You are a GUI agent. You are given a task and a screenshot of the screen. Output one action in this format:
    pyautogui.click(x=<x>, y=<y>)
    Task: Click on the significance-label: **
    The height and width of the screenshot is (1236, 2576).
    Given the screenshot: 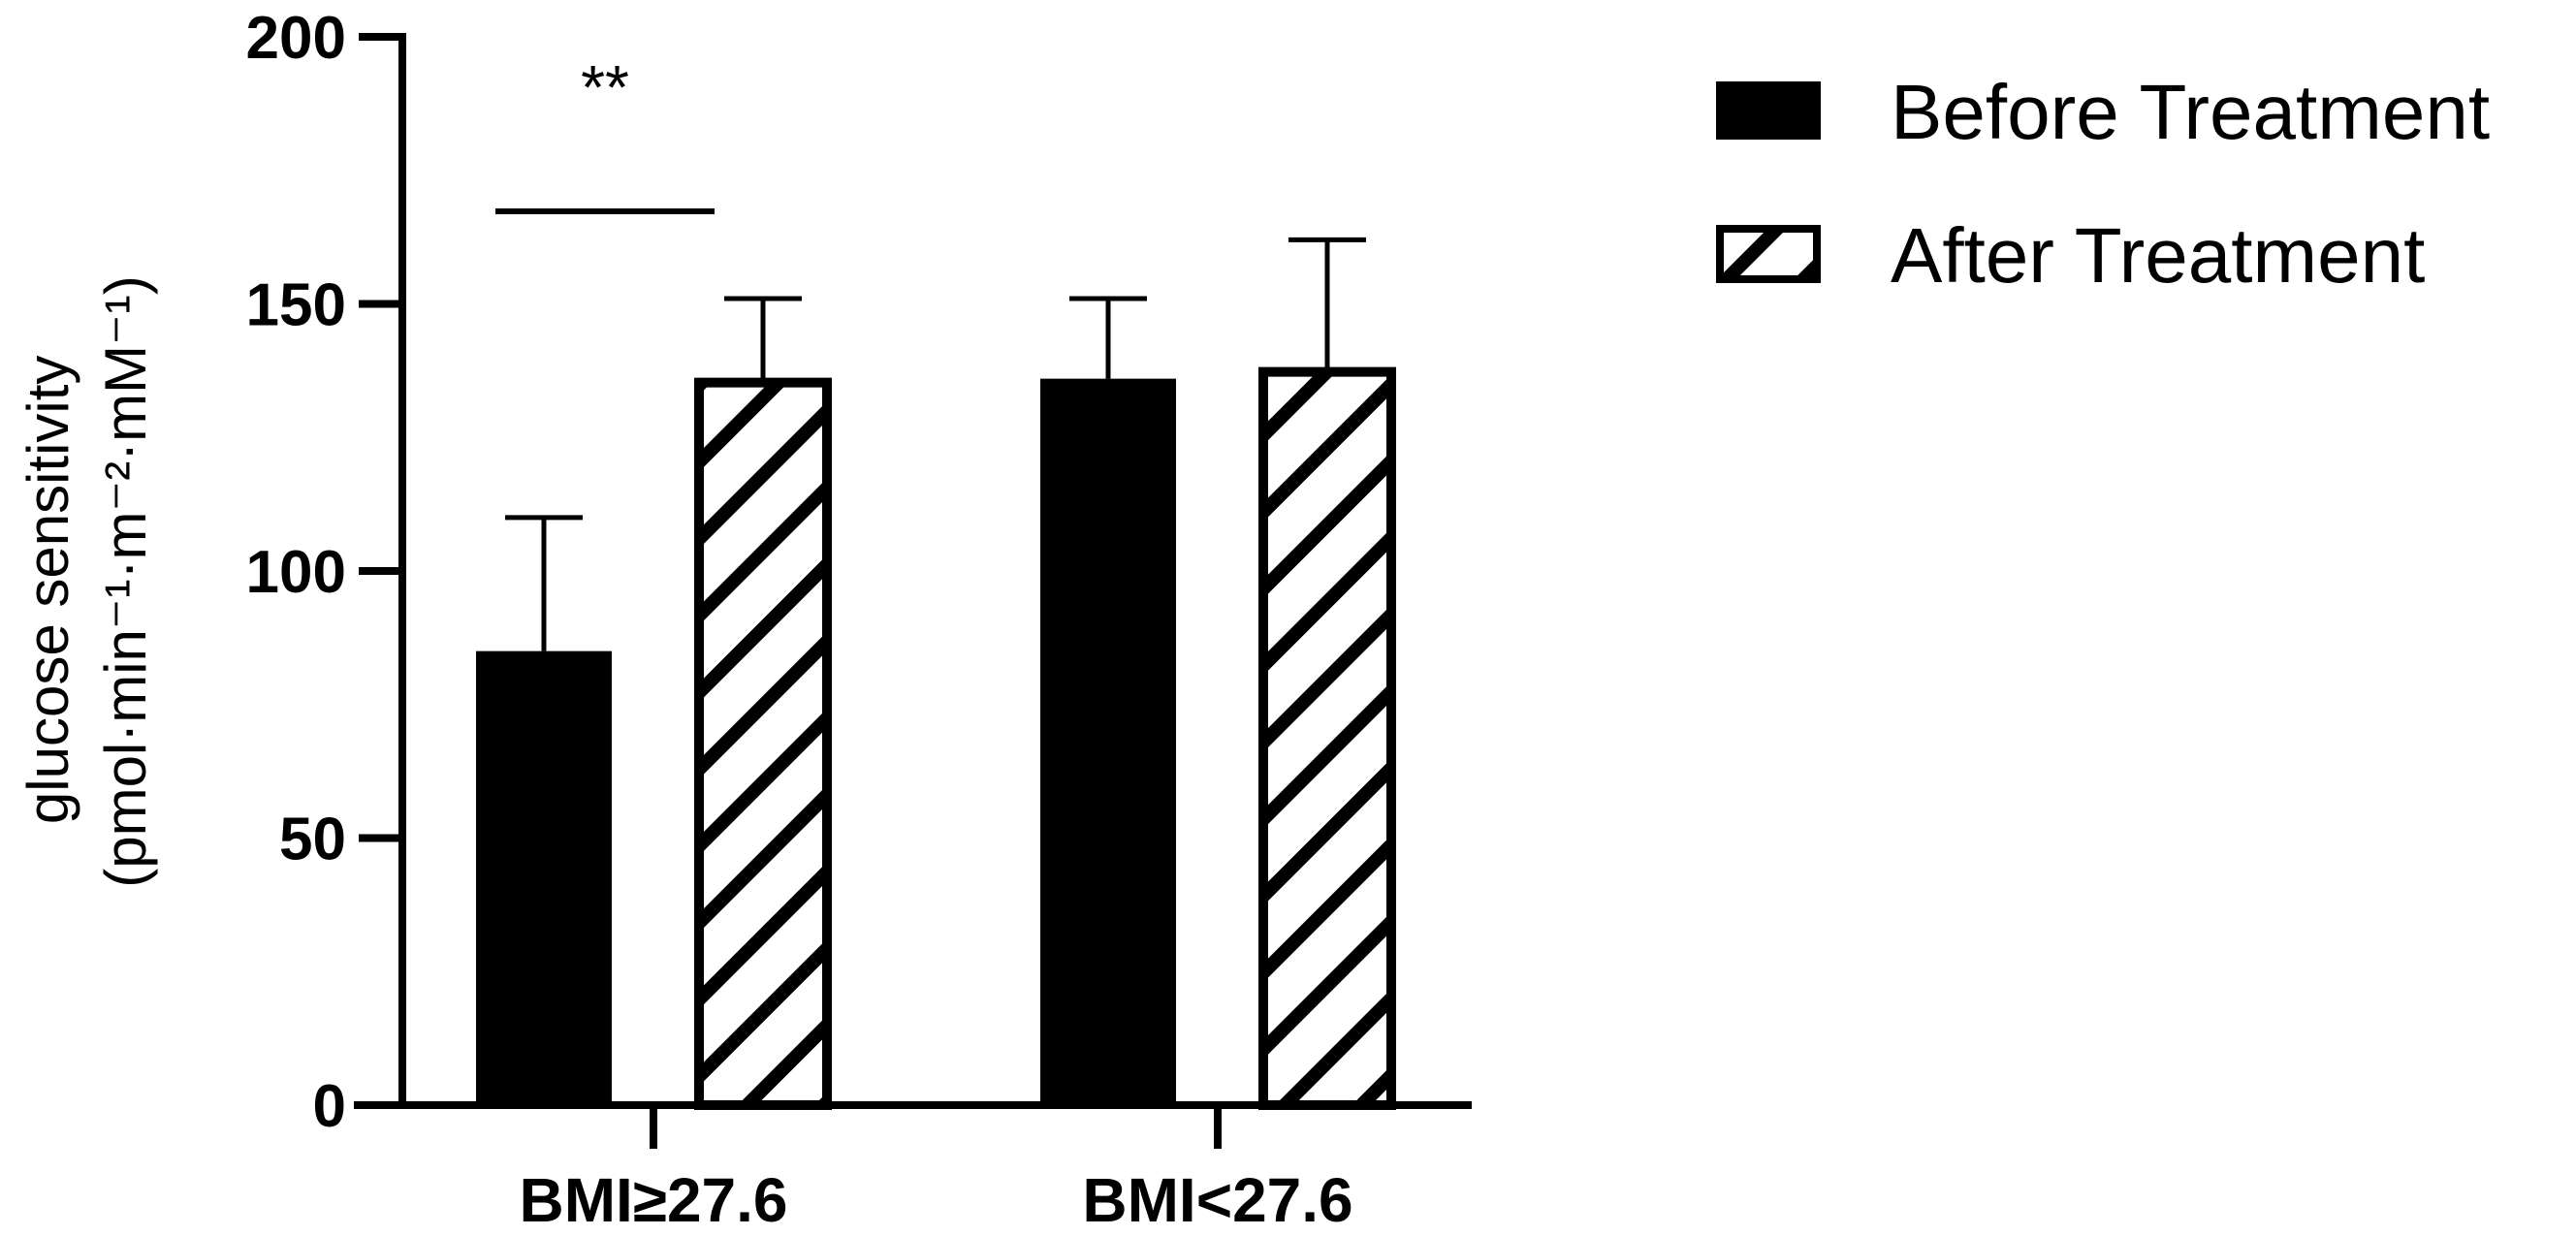 What is the action you would take?
    pyautogui.click(x=605, y=87)
    